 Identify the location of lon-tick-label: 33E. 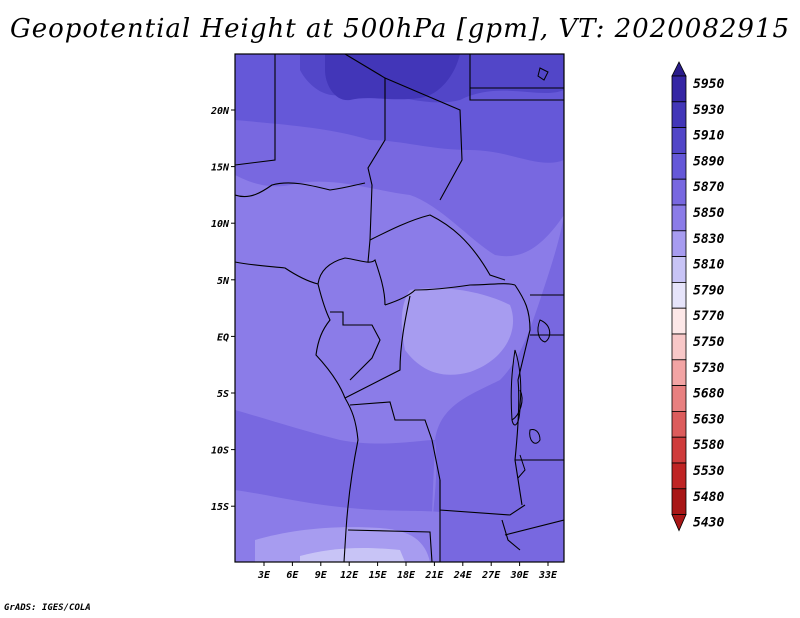
(548, 575).